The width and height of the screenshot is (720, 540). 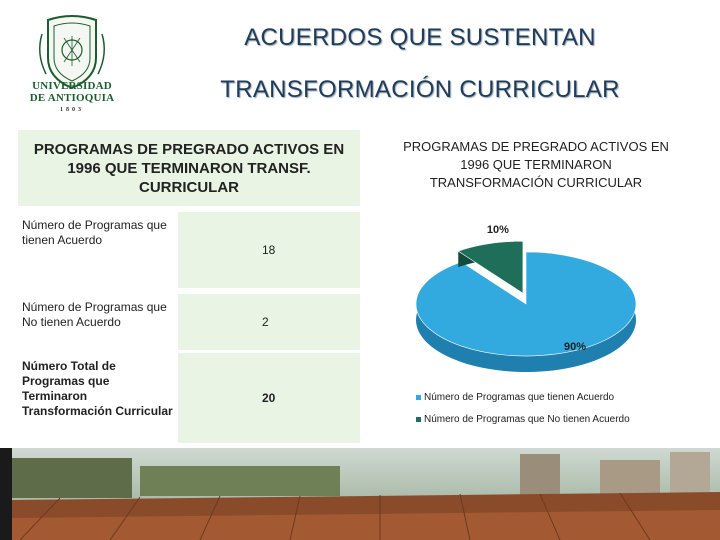 I want to click on legend-item: Número de Programas que tienen Acuerdo, so click(x=515, y=397).